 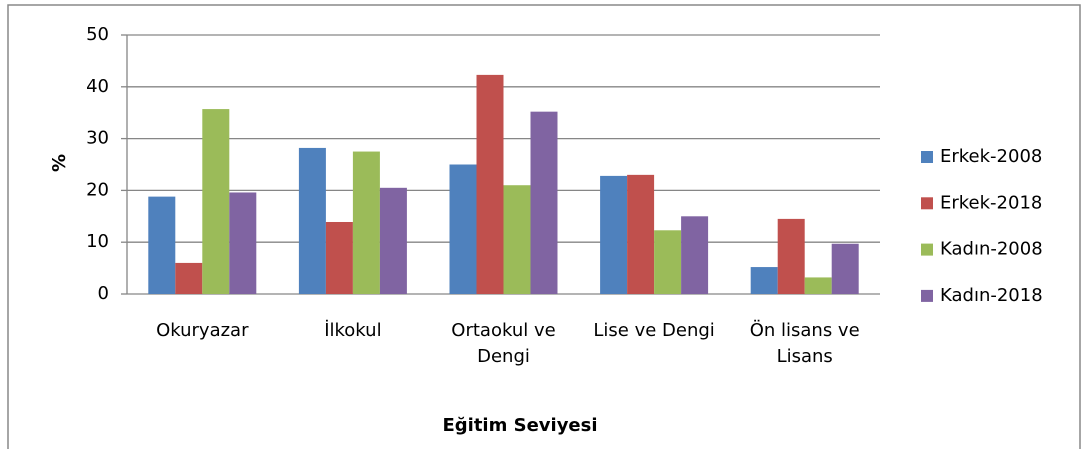 I want to click on y-axis-title: %, so click(x=59, y=163).